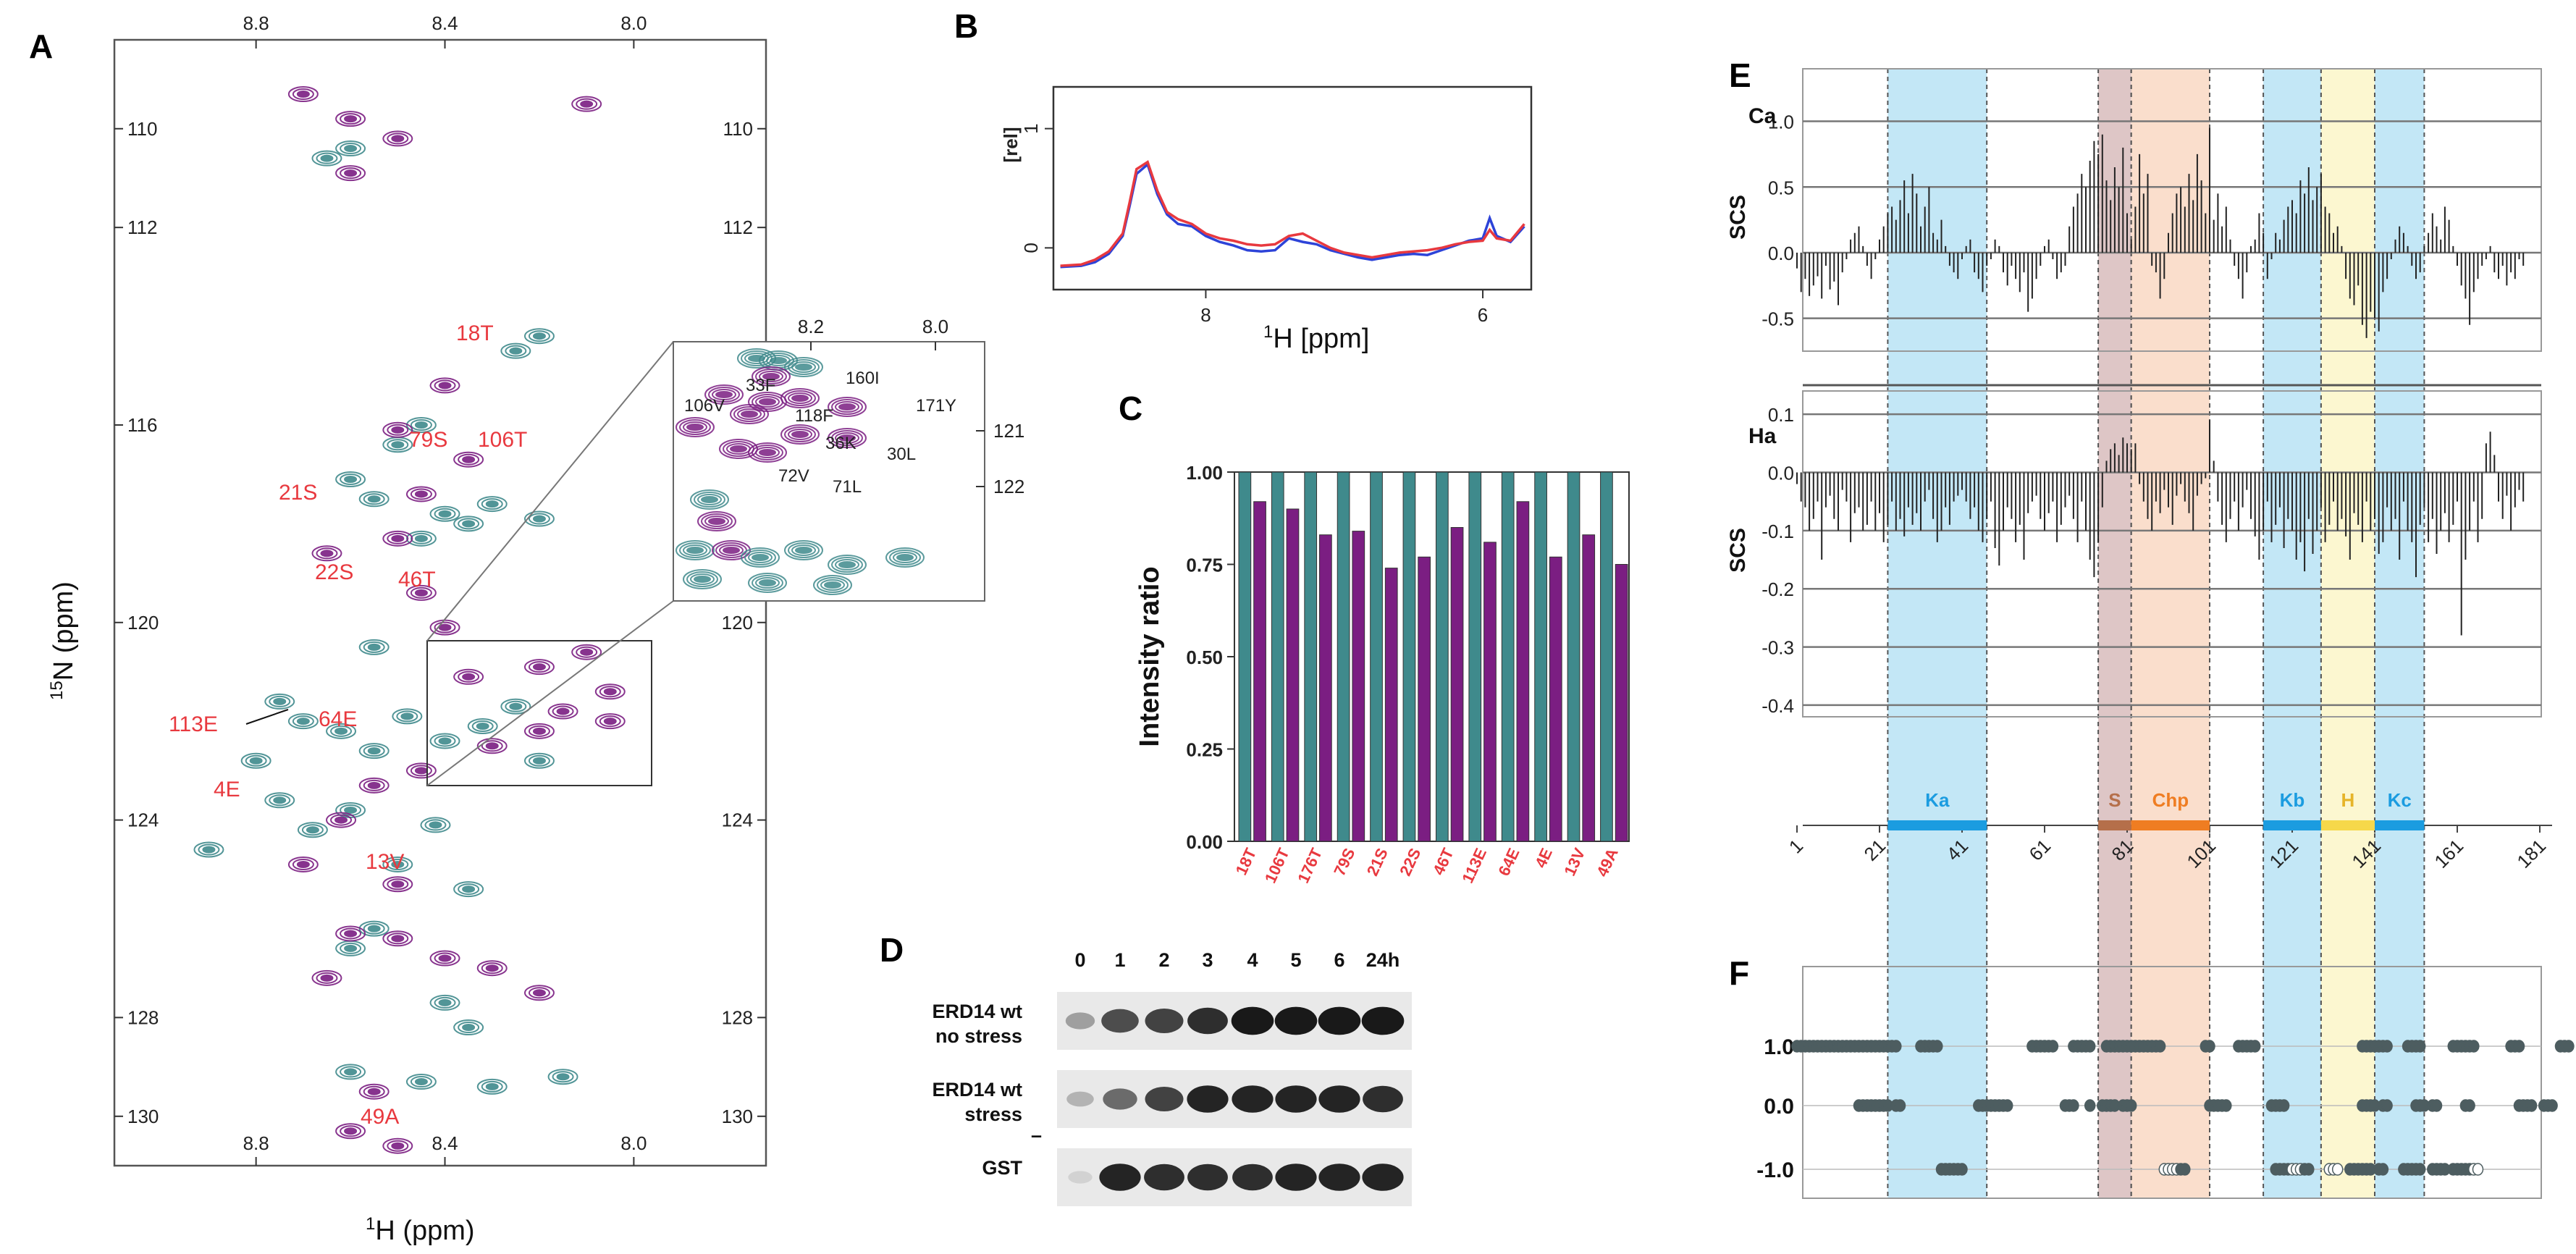  Describe the element at coordinates (1738, 550) in the screenshot. I see `panel-e-ha-ylabel-group: SCS` at that location.